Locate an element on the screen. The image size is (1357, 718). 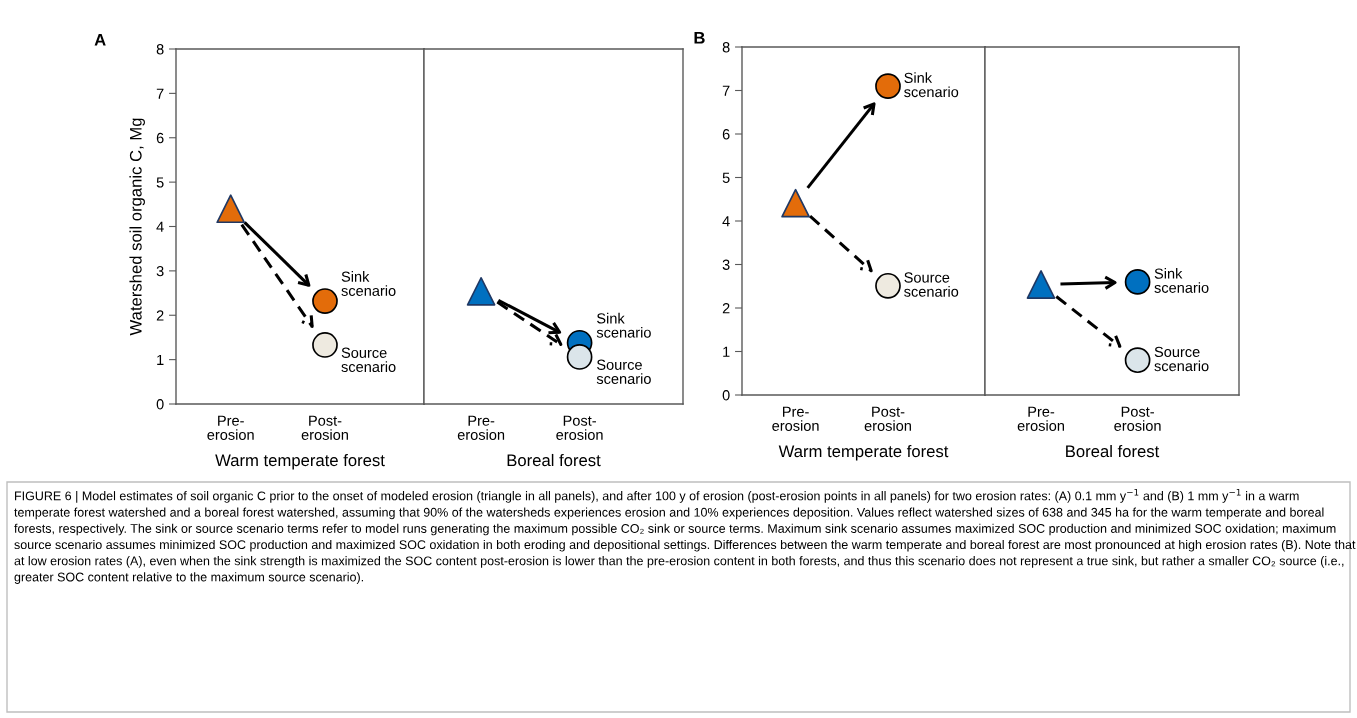
text: FIGURE 6 | Model estimates of soil organic C prior to the onset of modeled erosion (triangle in all panels), and after 100 y of erosion (post-erosion points in all panels) for two erosion rates: (A) 0.1 mm y$^{−1}$ and (B) 1 mm y$^{−1}$ in a warm temperate forest watershed and a boreal forest watershed, assuming that 90% of the watersheds experiences erosion and 10% experiences deposition. Values reflect watershed sizes of 638 and 345 ha for the warm temperate and boreal forests, respectively. The sink or source scenario terms refer to model runs generating the maximum possible CO₂ sink or source terms. Maximum sink scenario assumes maximized SOC production and minimized SOC oxidation; maximum source scenario assumes minimized SOC production and maximized SOC oxidation in both eroding and depositional settings. Differences between the warm temperate and boreal forest are most pronounced at high erosion rates (B). Note that at low erosion rates (A), even when the sink strength is maximized the SOC content post-erosion is lower than the pre-erosion content in both forests, and thus this scenario does not represent a true sink, but rather a smaller CO₂ source (i.e., greater SOC content relative to the maximum source scenario). is located at coordinates (685, 536).